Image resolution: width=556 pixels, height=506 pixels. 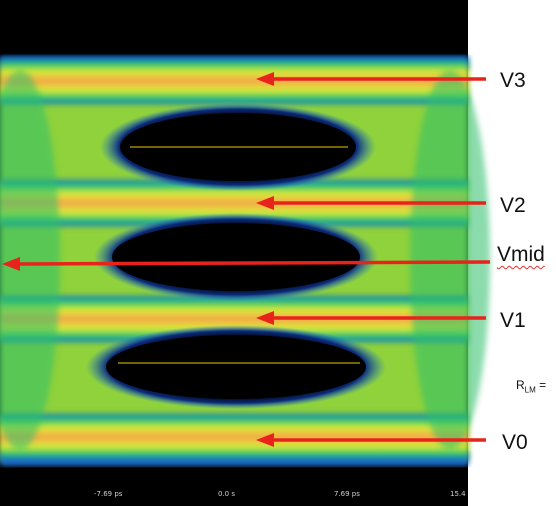 What do you see at coordinates (236, 367) in the screenshot?
I see `eye-lower` at bounding box center [236, 367].